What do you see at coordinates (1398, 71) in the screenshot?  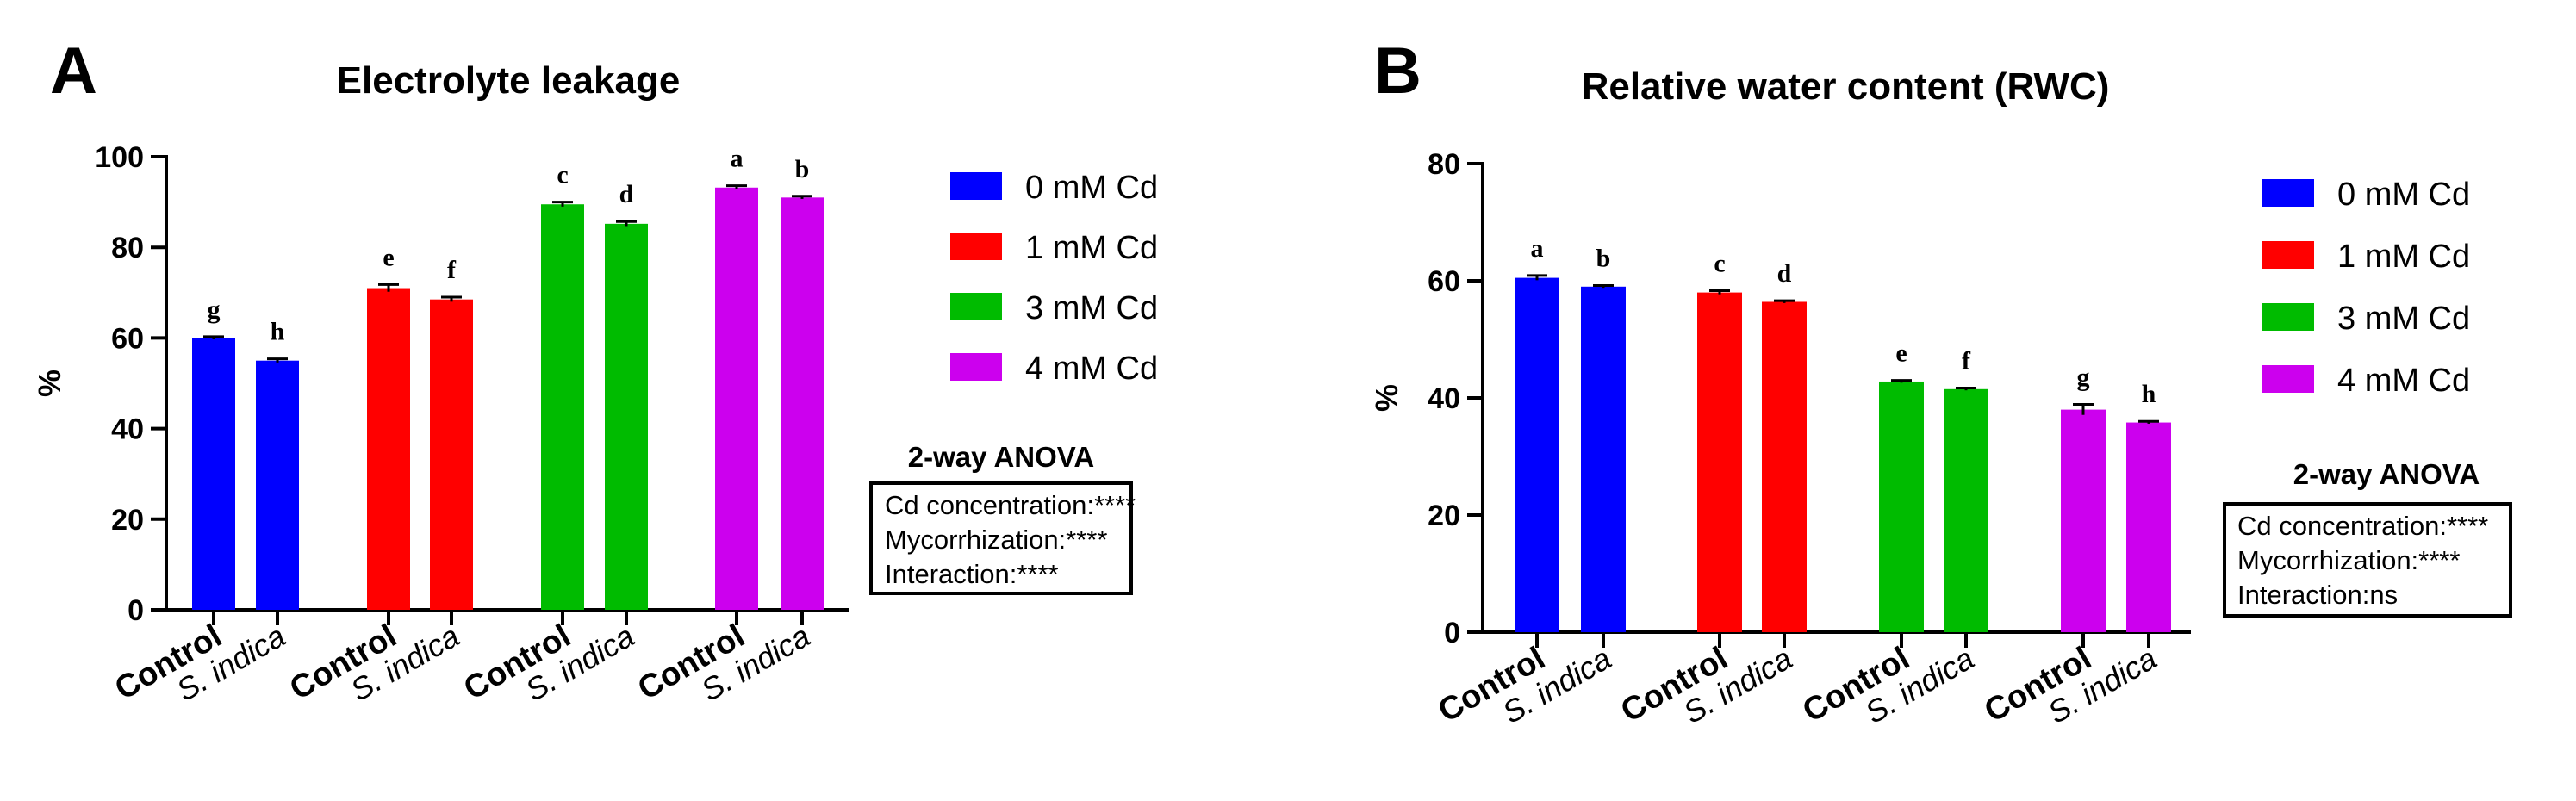 I see `panel-b-letter: B` at bounding box center [1398, 71].